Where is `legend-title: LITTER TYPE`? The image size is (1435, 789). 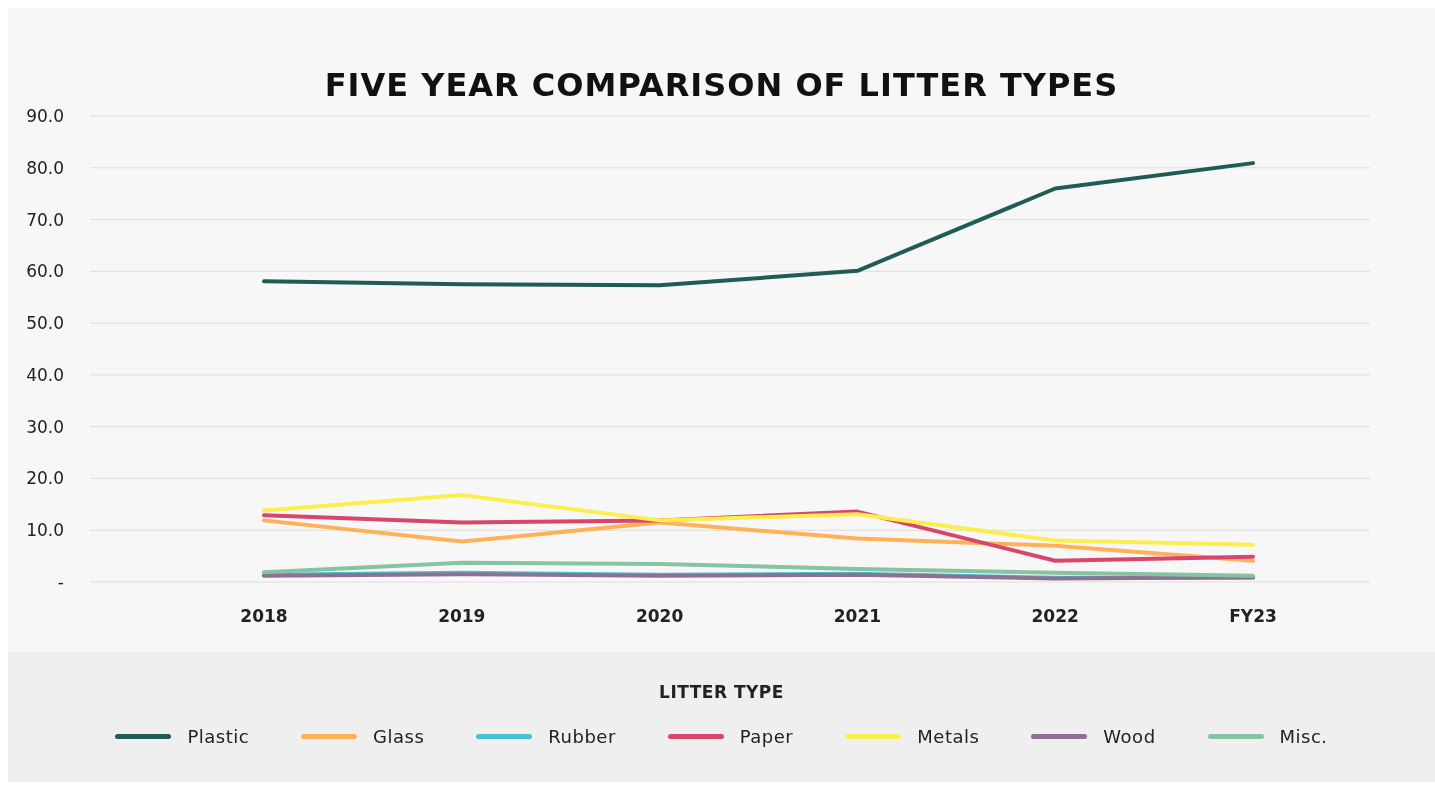
legend-title: LITTER TYPE is located at coordinates (721, 692).